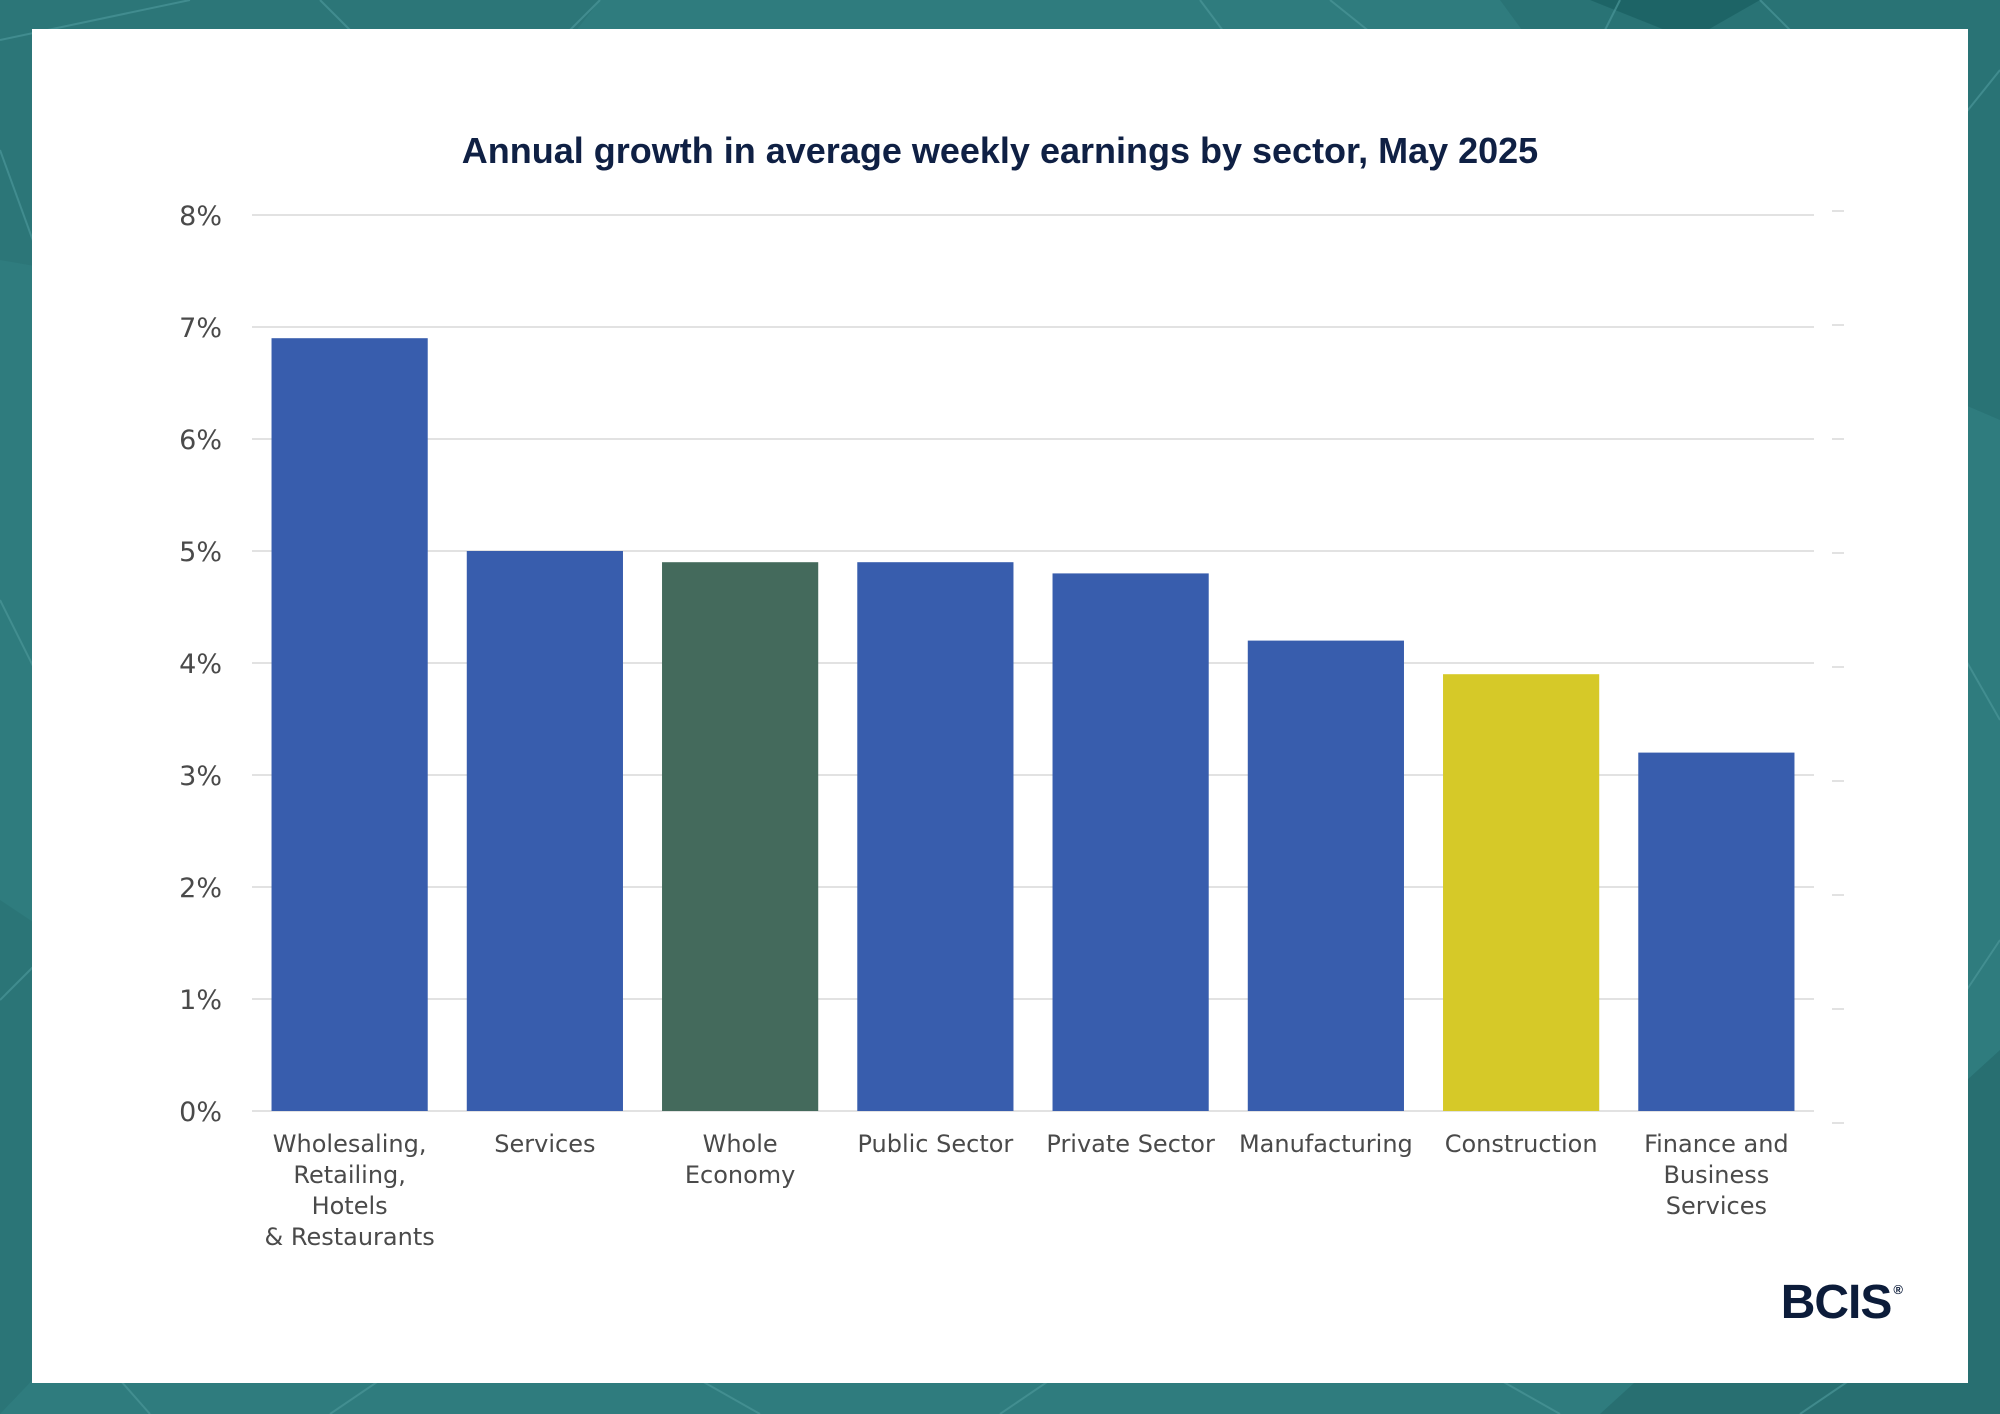 The image size is (2000, 1414). I want to click on x-tick-label: Public Sector, so click(935, 1144).